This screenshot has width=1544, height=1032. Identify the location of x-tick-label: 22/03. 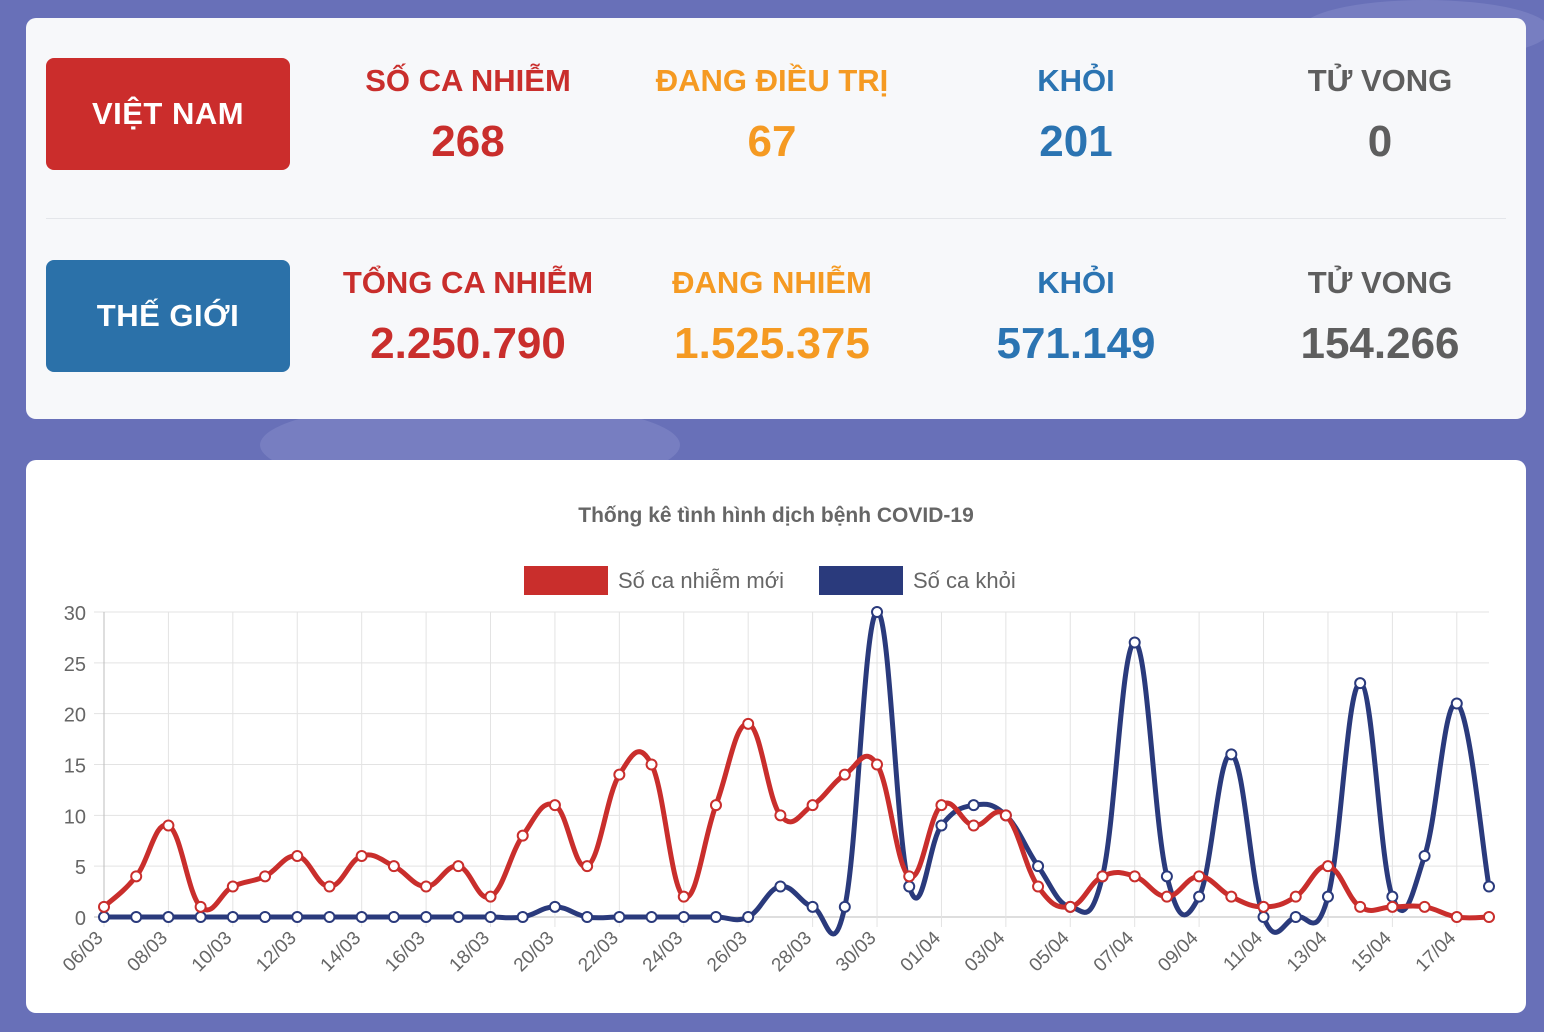
(598, 952).